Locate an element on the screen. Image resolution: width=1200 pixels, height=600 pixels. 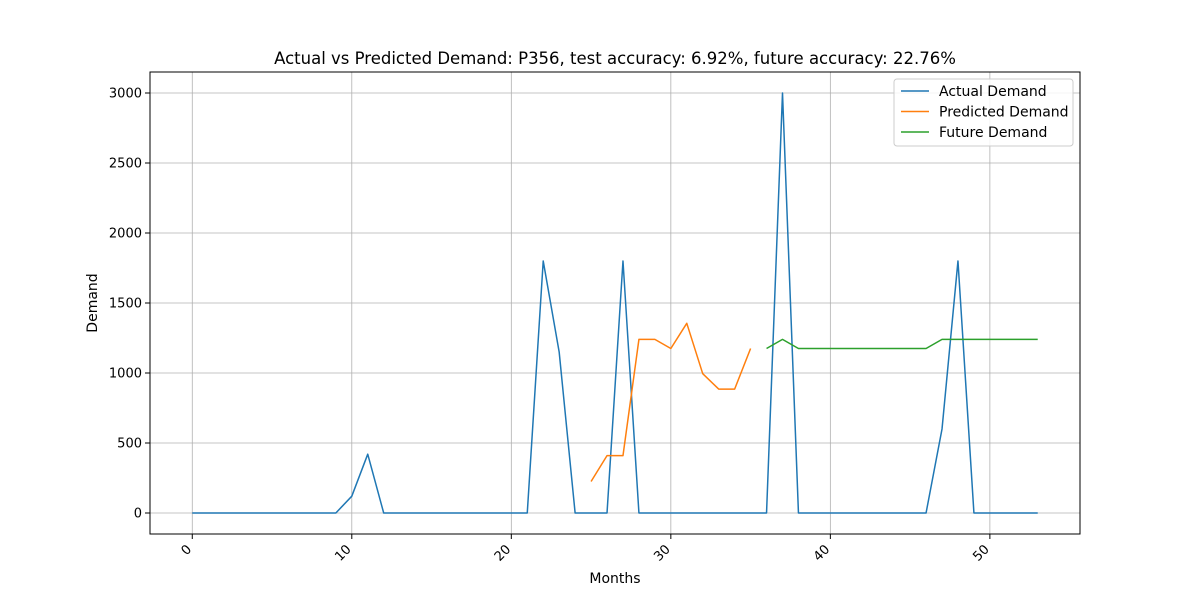
y-tick-label: 0 is located at coordinates (138, 514).